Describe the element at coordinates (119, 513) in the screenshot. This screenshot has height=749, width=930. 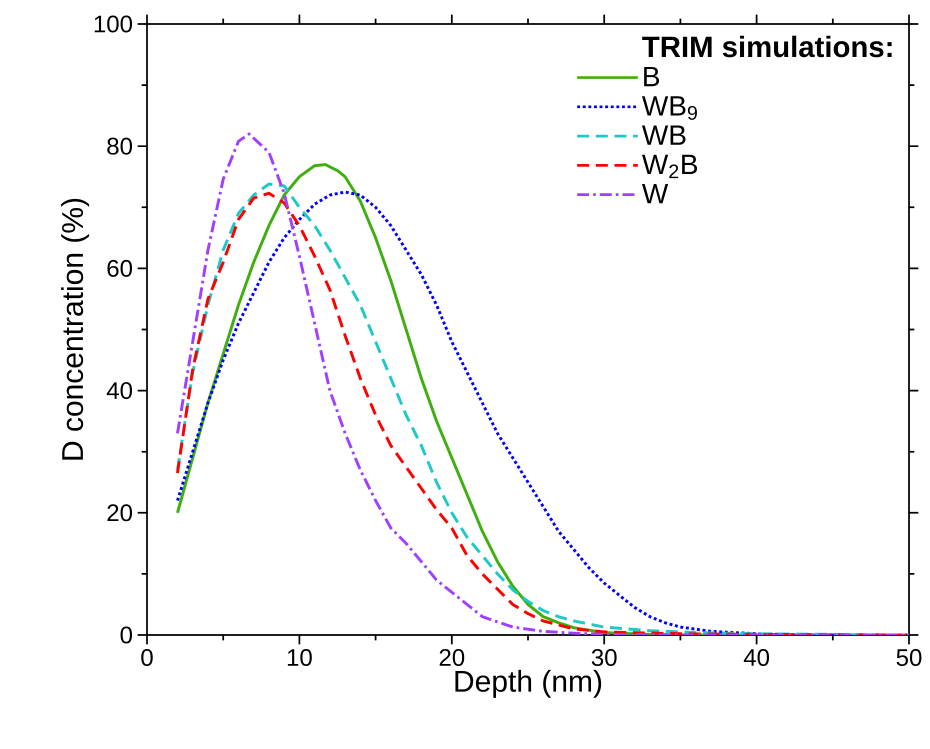
I see `y-tick-label: 20` at that location.